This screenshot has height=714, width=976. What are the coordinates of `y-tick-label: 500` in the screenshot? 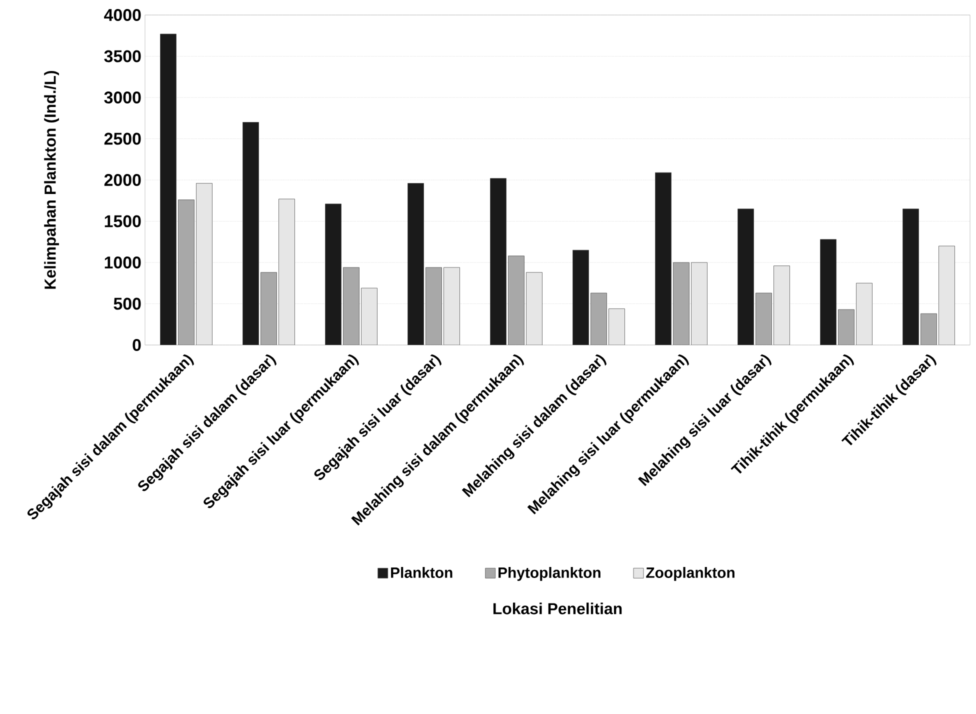 It's located at (127, 304).